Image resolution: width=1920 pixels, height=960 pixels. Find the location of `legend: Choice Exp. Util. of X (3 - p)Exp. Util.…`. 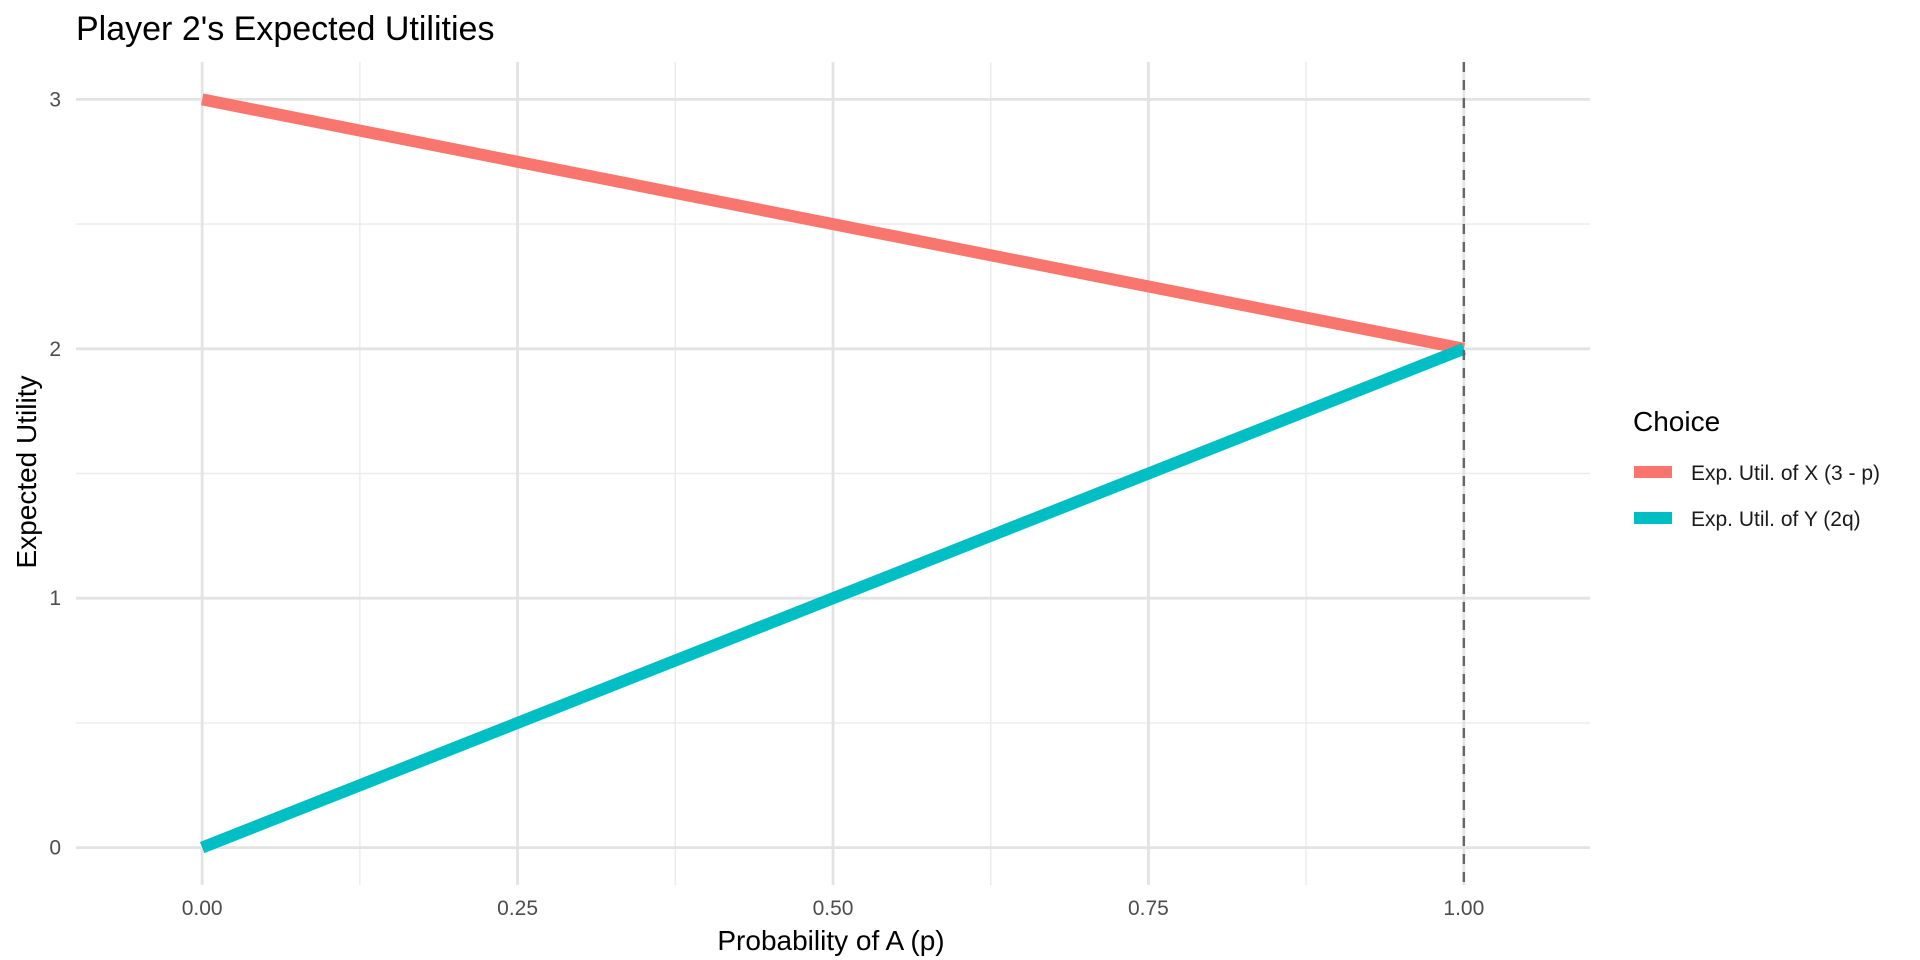

legend: Choice Exp. Util. of X (3 - p)Exp. Util.… is located at coordinates (1756, 468).